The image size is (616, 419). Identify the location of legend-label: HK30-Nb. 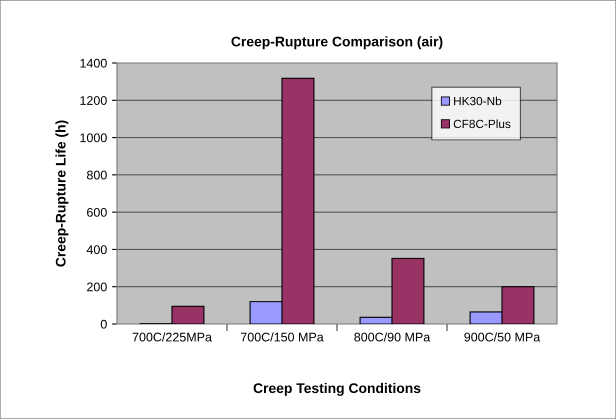
(478, 101).